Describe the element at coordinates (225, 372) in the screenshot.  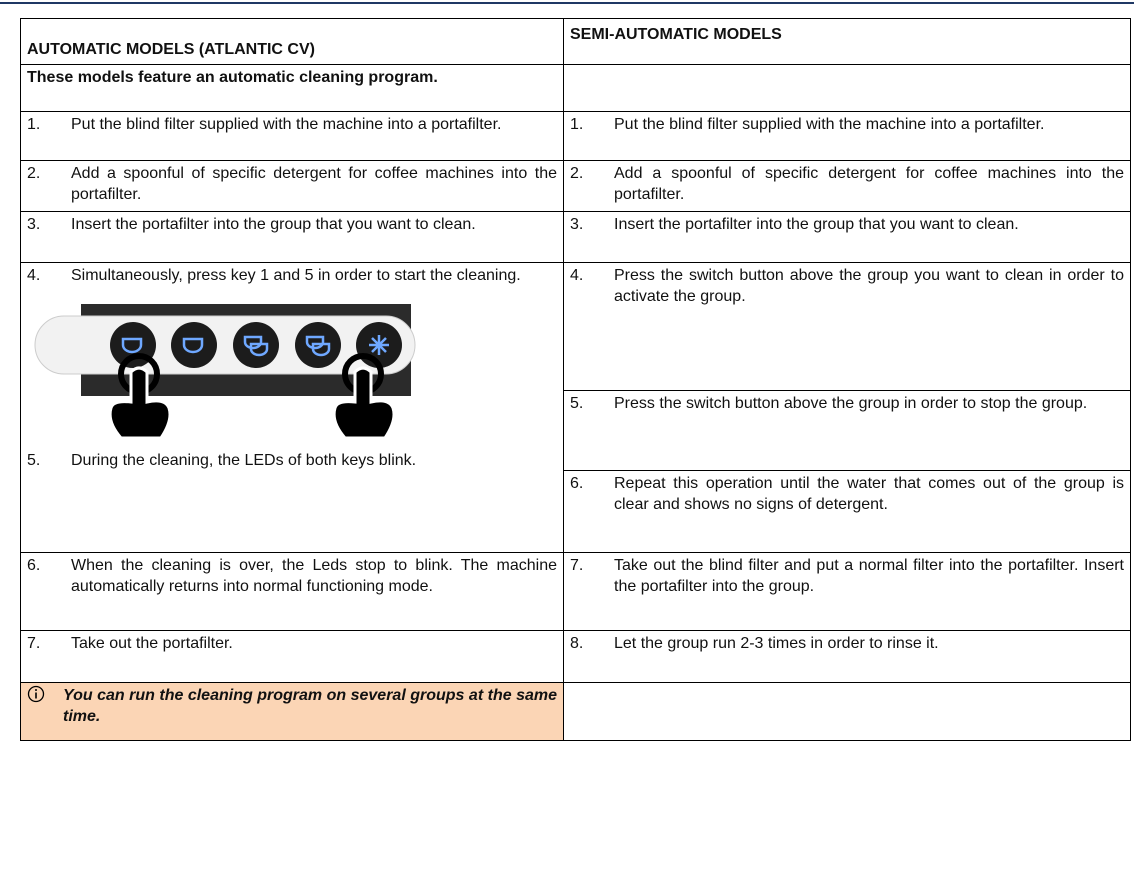
I see `keypad-illustration` at that location.